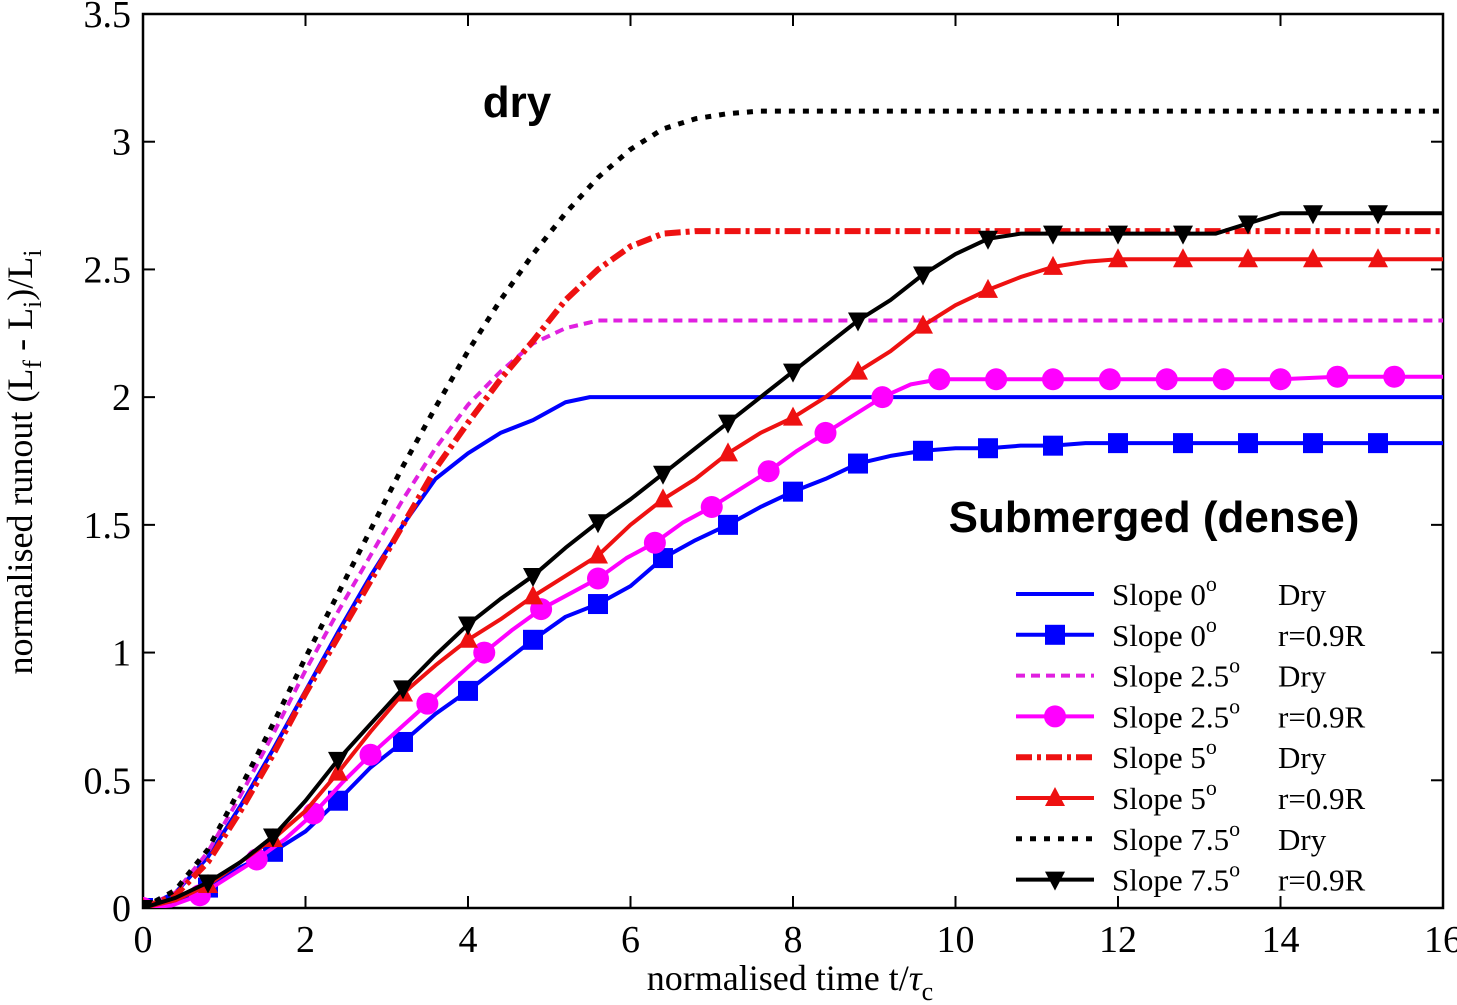  I want to click on y-tick-label: 0, so click(121, 909).